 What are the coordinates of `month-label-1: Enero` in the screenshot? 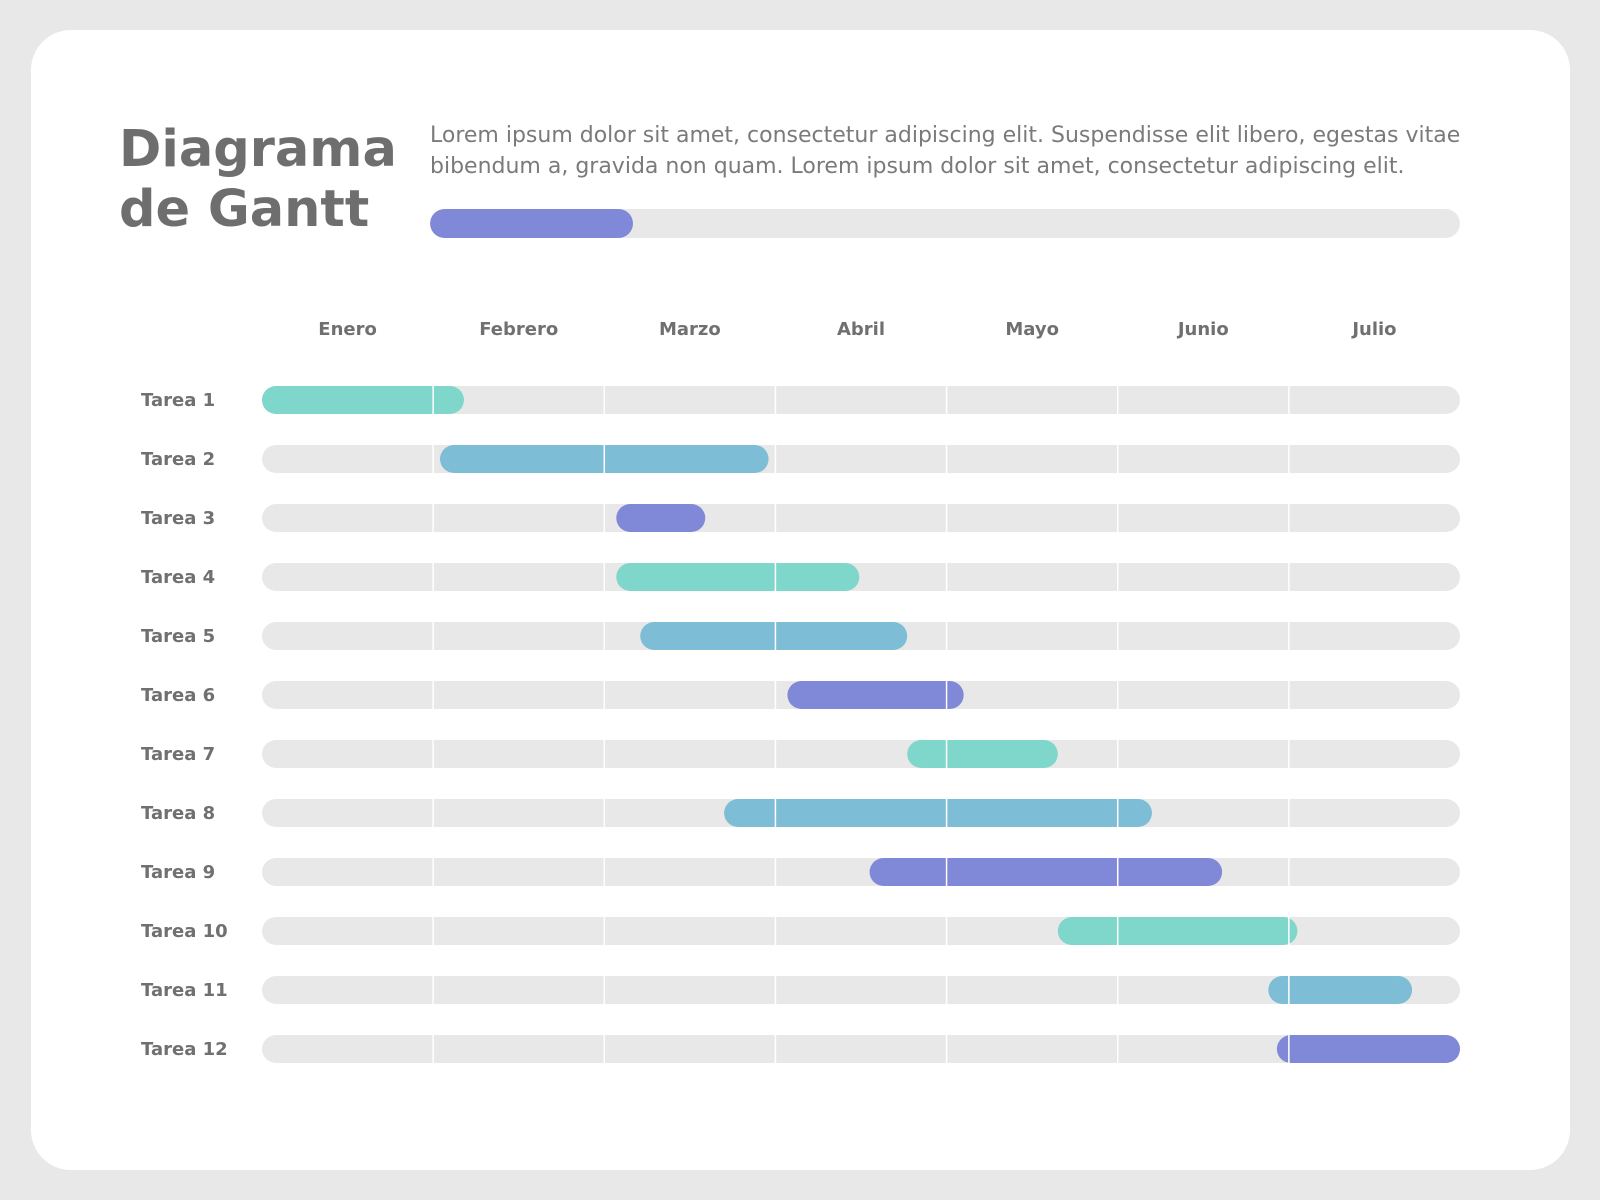 It's located at (347, 329).